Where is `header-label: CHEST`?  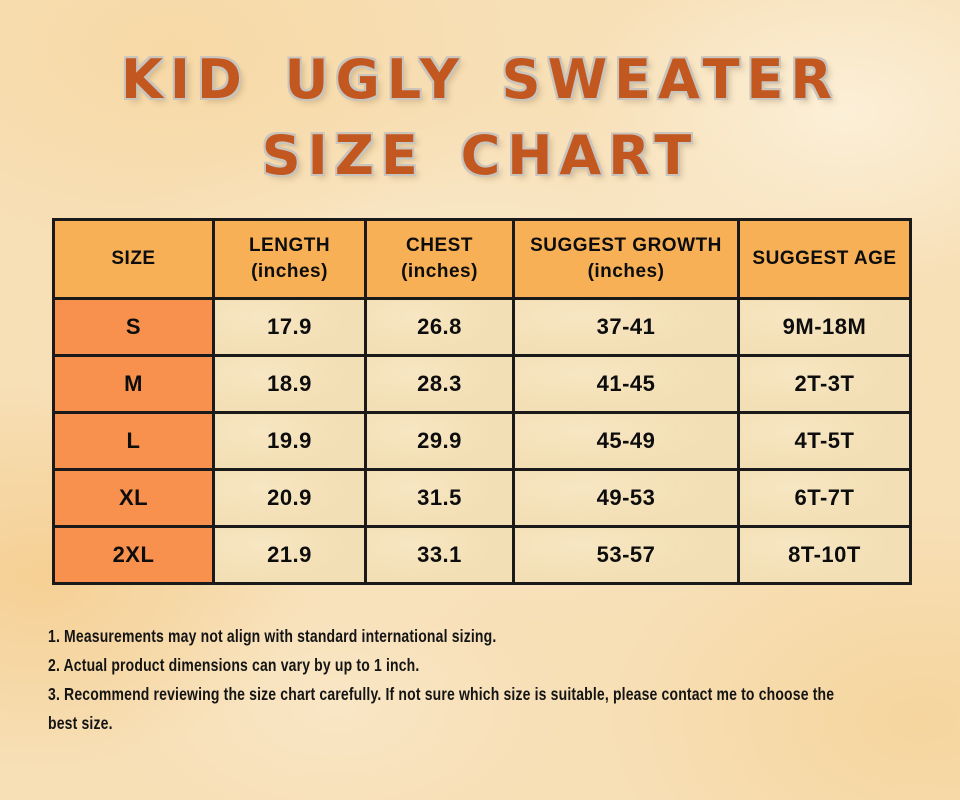
header-label: CHEST is located at coordinates (439, 245).